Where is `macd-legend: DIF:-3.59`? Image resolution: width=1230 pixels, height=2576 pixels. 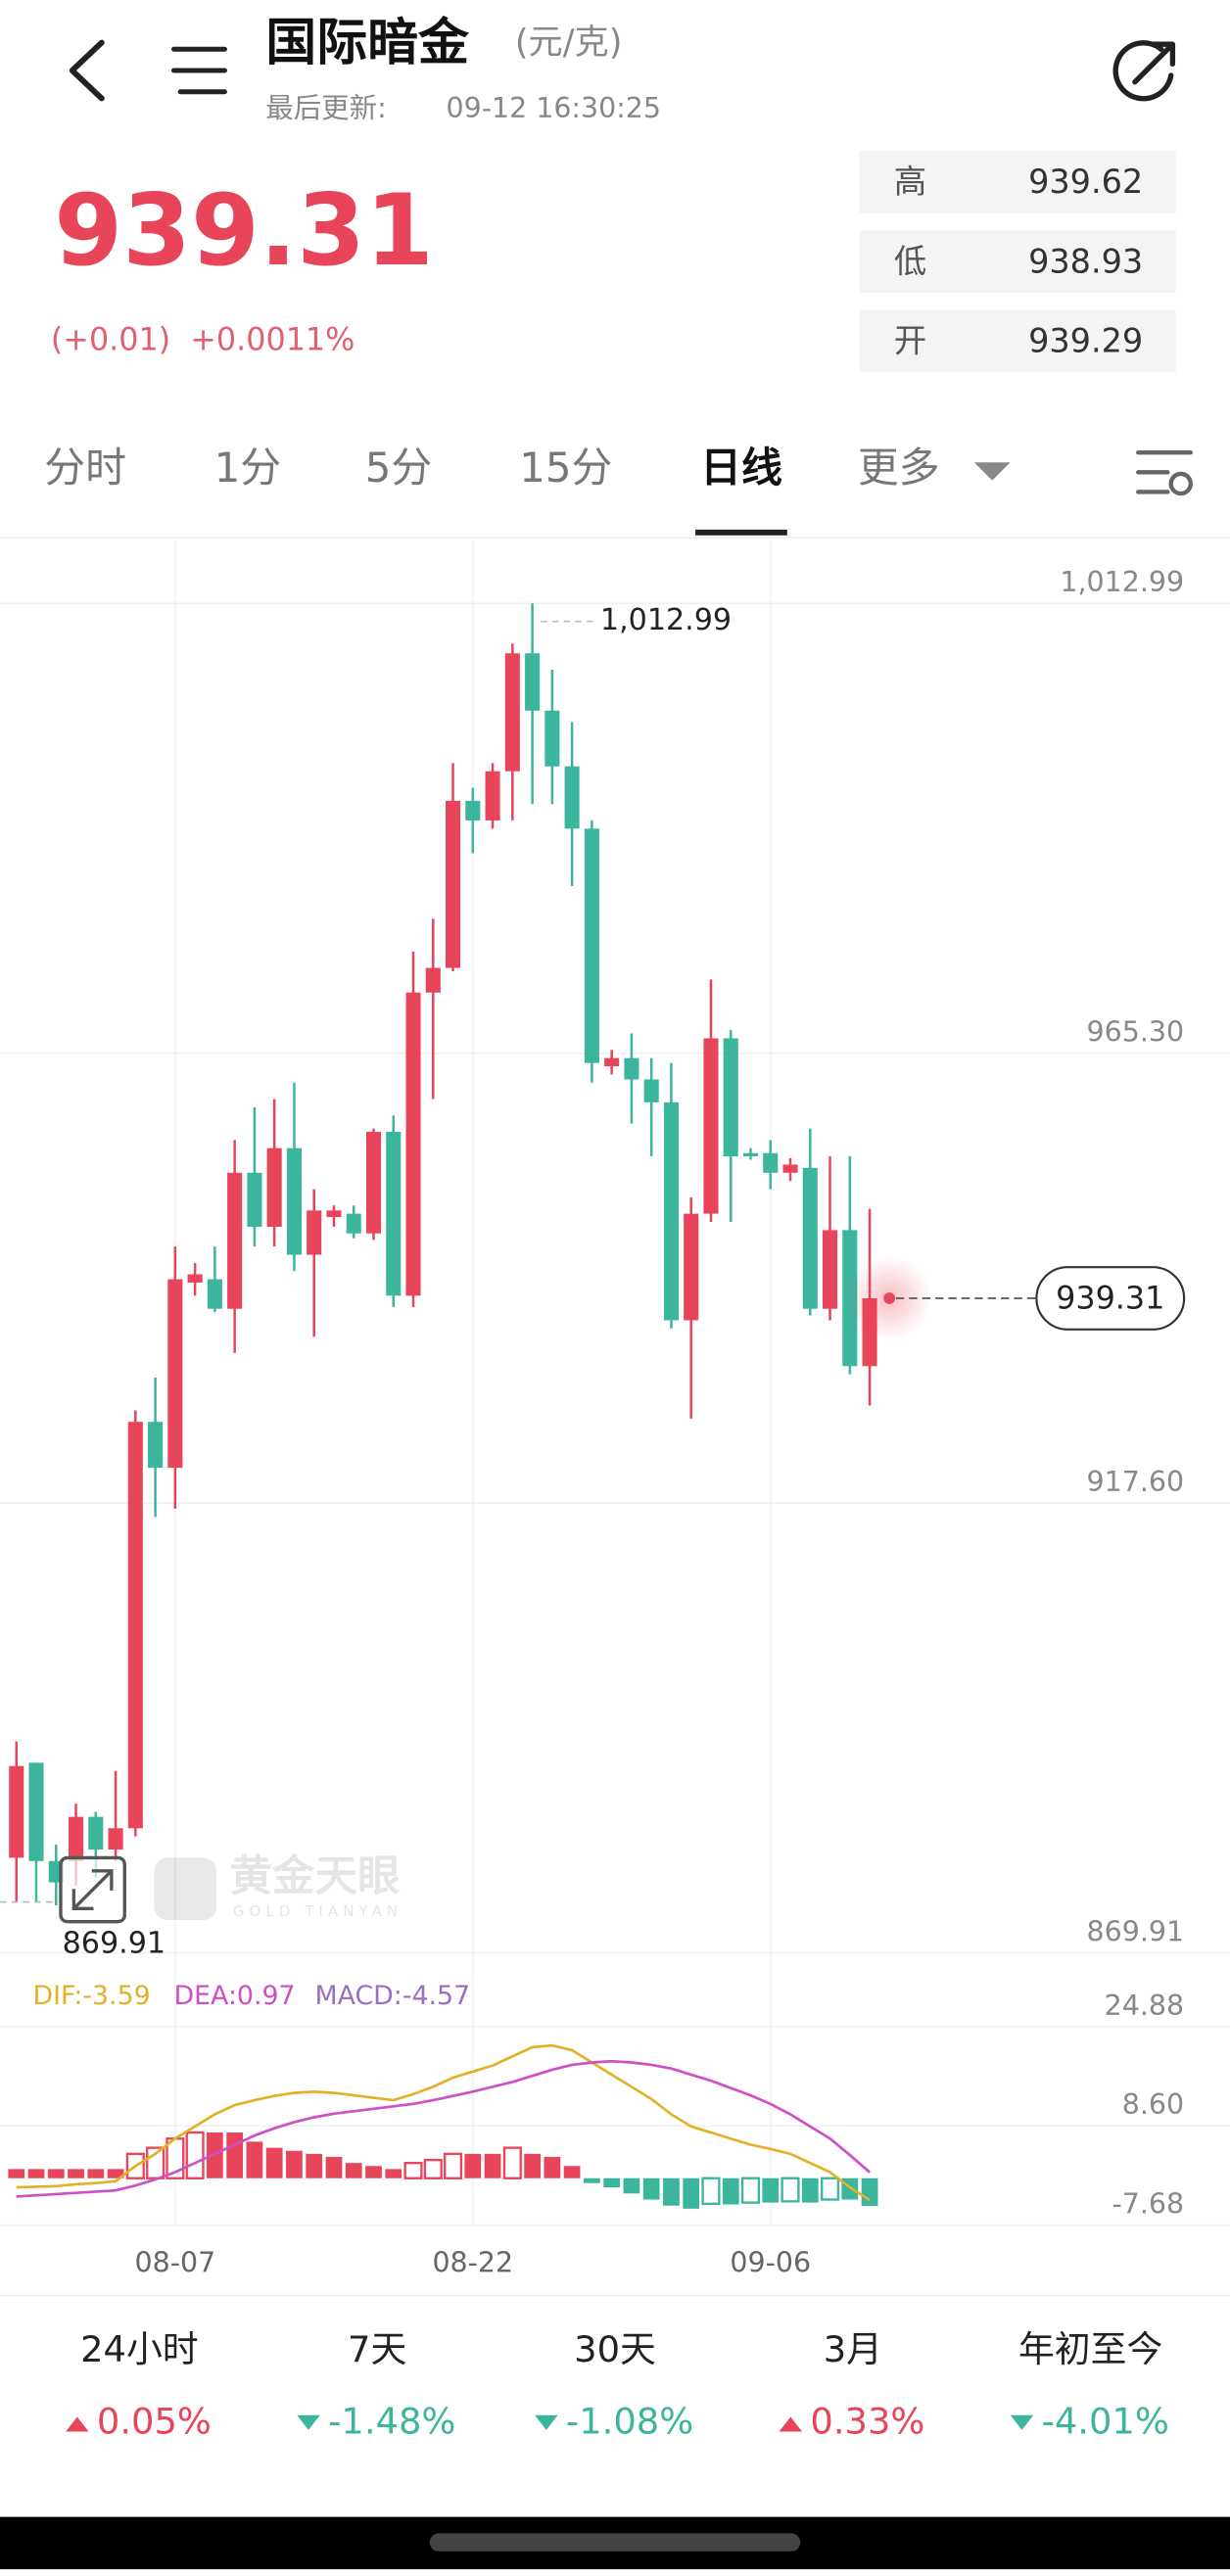
macd-legend: DIF:-3.59 is located at coordinates (91, 1996).